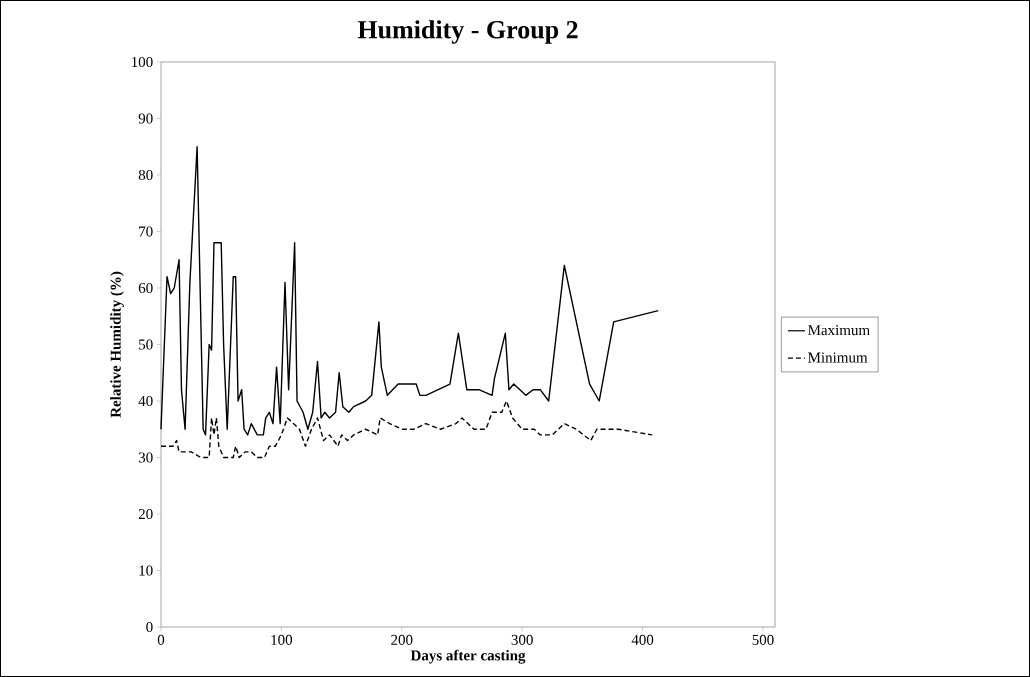 The width and height of the screenshot is (1030, 677). What do you see at coordinates (468, 656) in the screenshot?
I see `x-axis-title: Days after casting` at bounding box center [468, 656].